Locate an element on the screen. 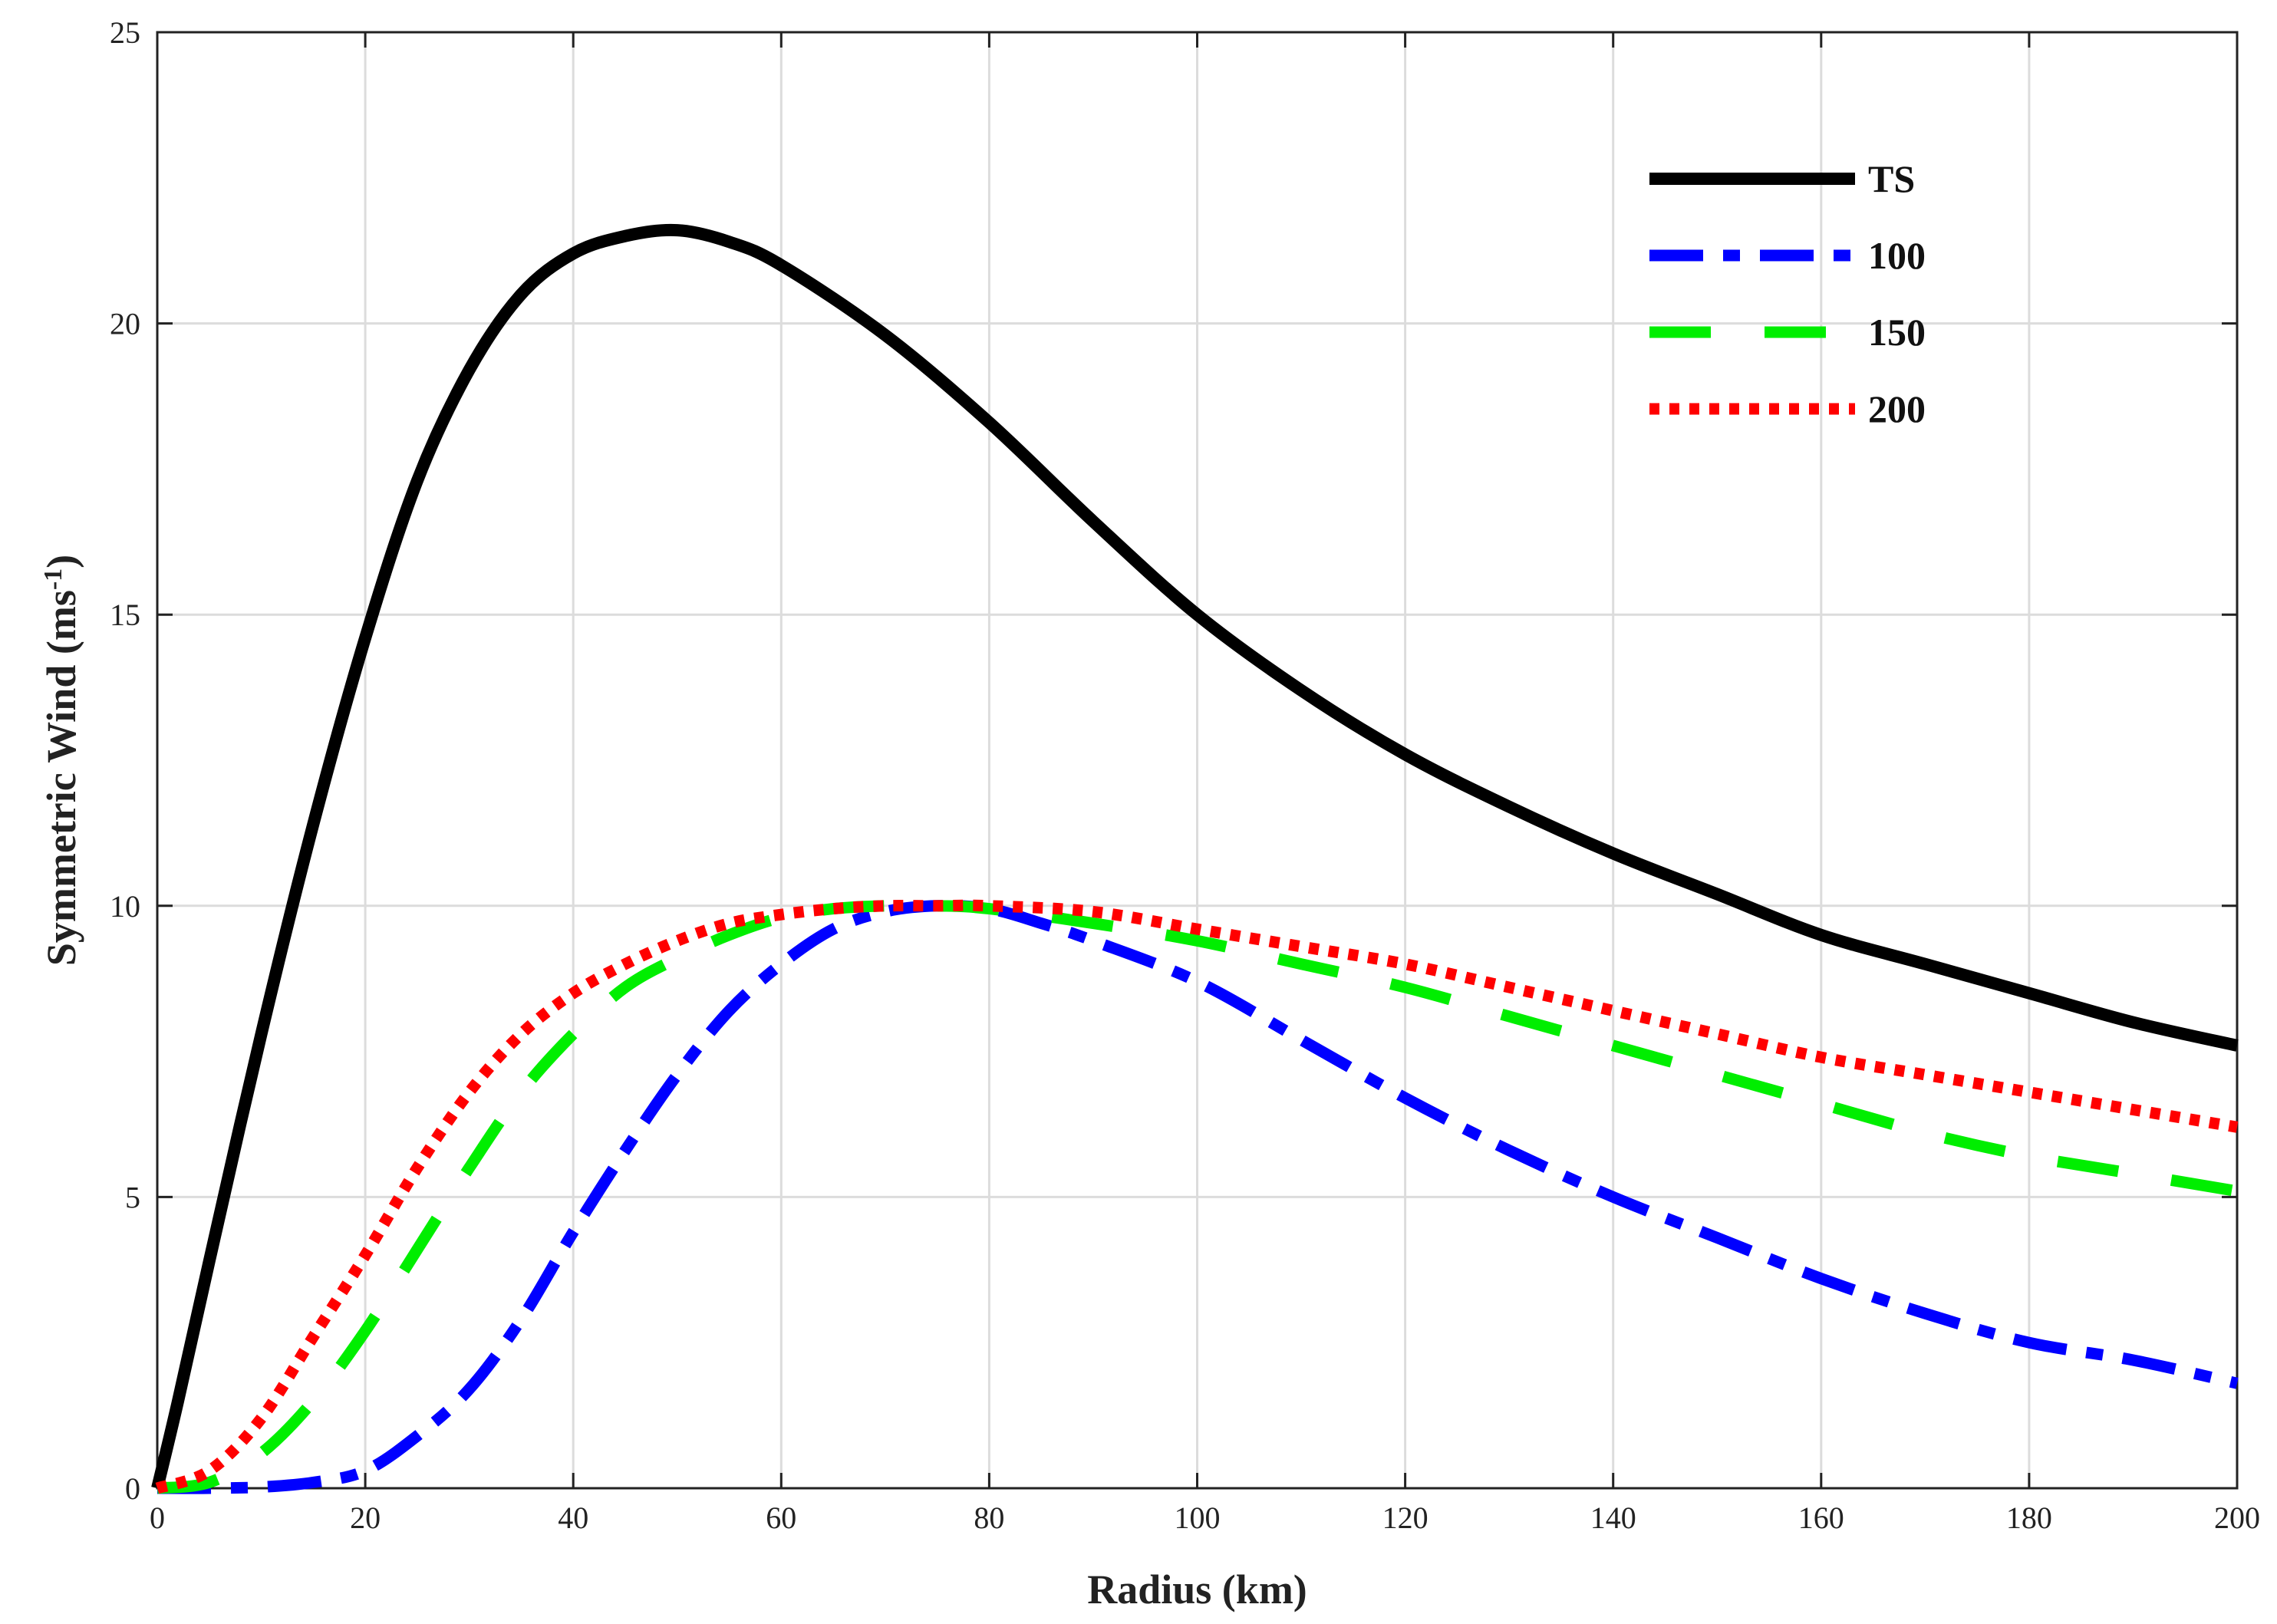  legend-label-150: 150 is located at coordinates (1897, 332).